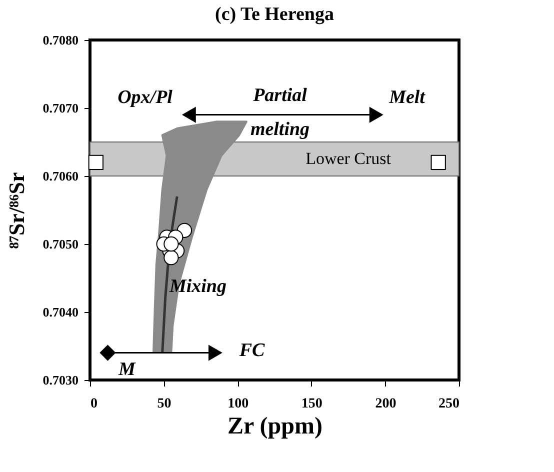 The image size is (554, 472). What do you see at coordinates (238, 404) in the screenshot?
I see `x-tick-label: 100` at bounding box center [238, 404].